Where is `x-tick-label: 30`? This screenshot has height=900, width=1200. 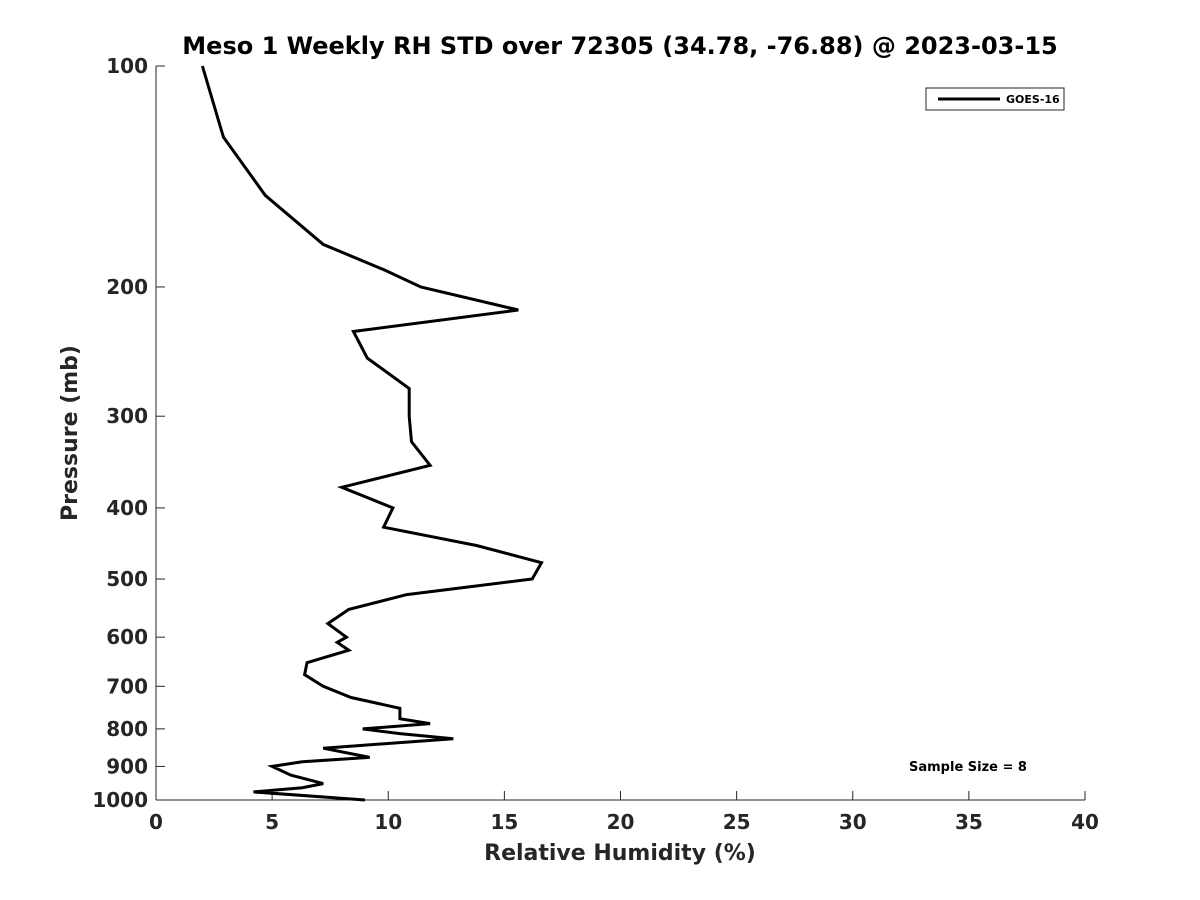 x-tick-label: 30 is located at coordinates (853, 822).